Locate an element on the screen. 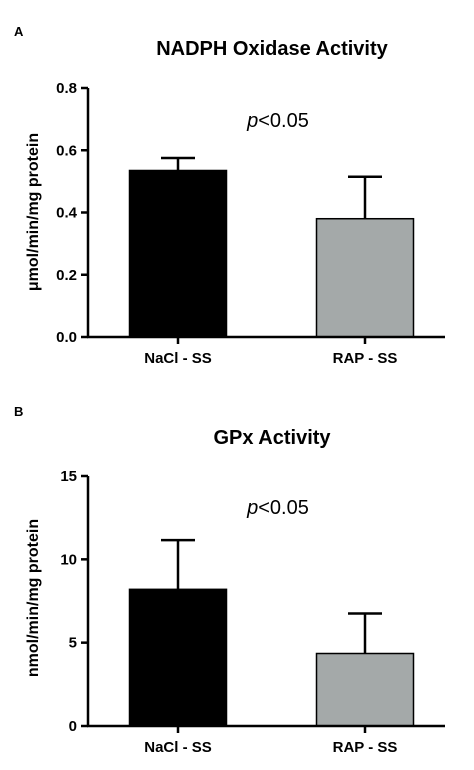  panel-a-y-tick-label-4: 0.6 is located at coordinates (66, 150).